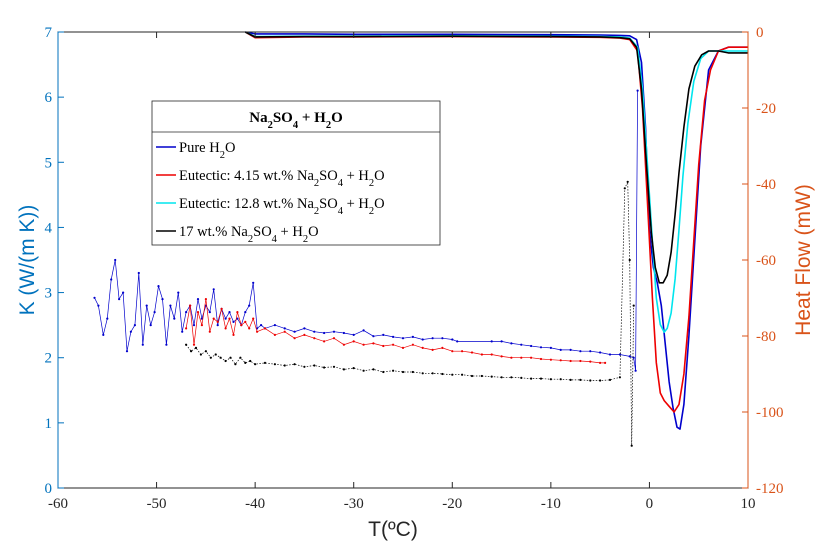 The width and height of the screenshot is (830, 554). Describe the element at coordinates (49, 163) in the screenshot. I see `y-left-tick-label: 5` at that location.